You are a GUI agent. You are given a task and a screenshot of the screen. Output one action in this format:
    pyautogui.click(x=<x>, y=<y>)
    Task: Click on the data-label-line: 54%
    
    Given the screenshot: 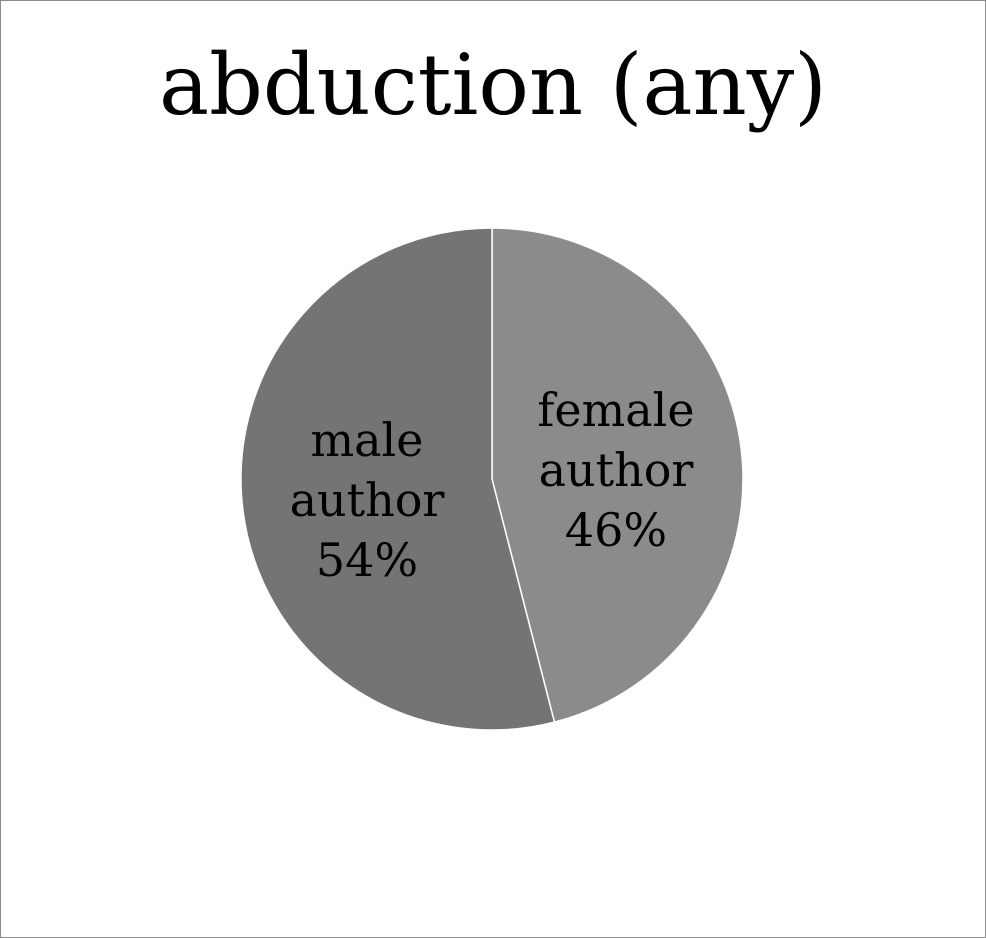 What is the action you would take?
    pyautogui.click(x=367, y=560)
    